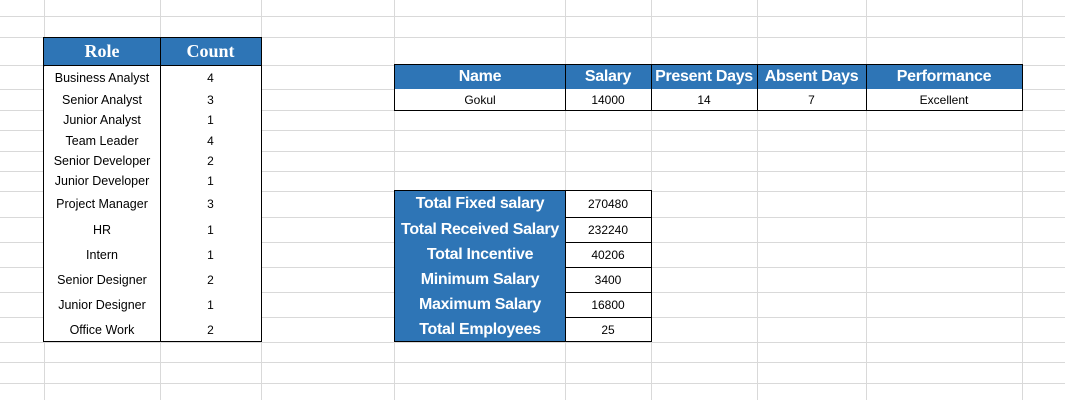  I want to click on role-cell: Junior Designer, so click(102, 304).